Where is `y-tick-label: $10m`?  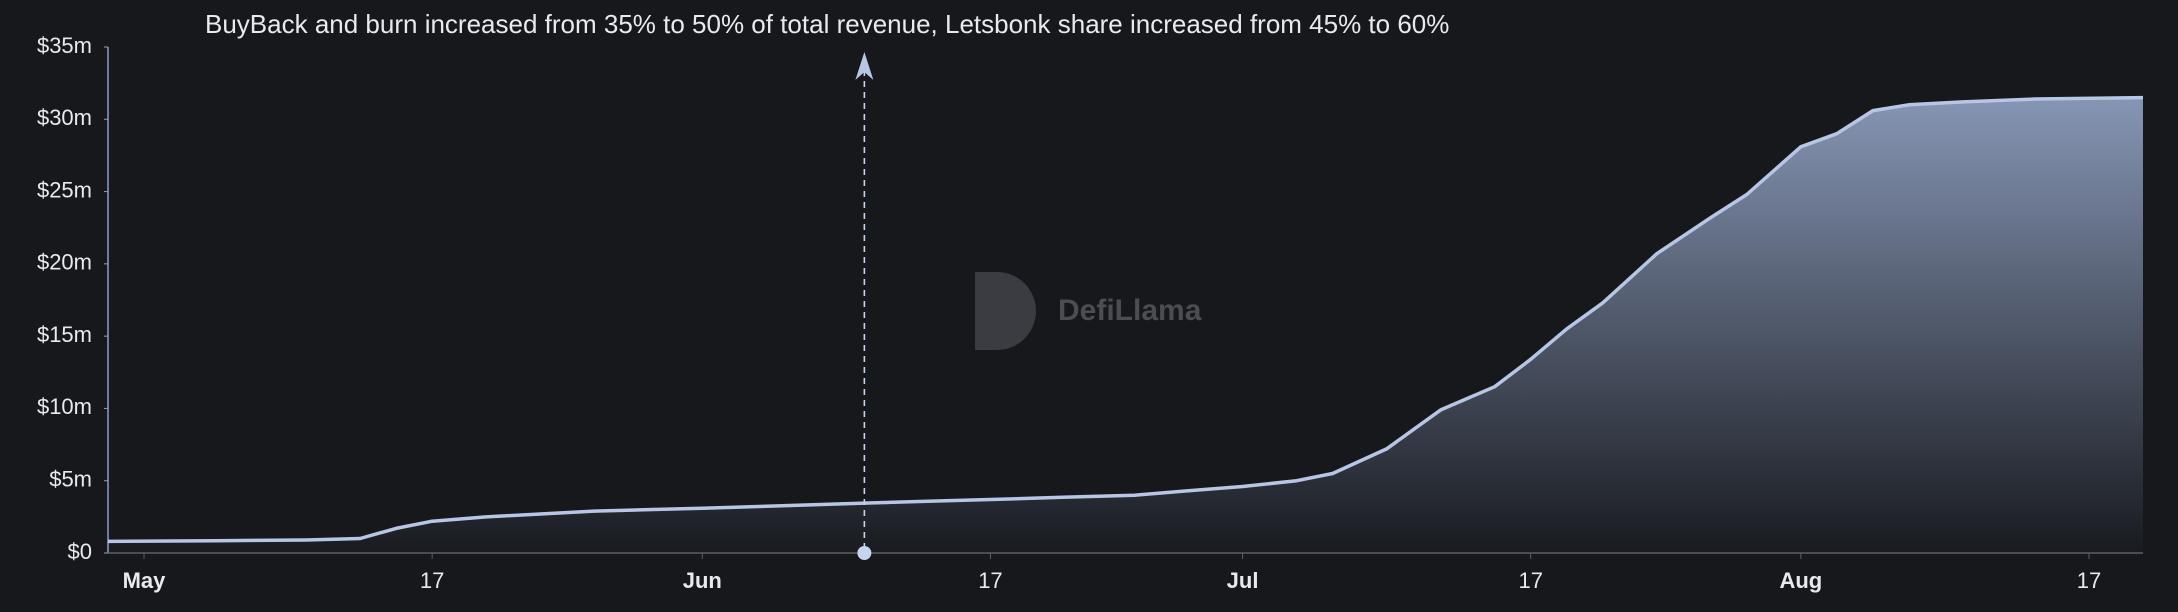 y-tick-label: $10m is located at coordinates (64, 406).